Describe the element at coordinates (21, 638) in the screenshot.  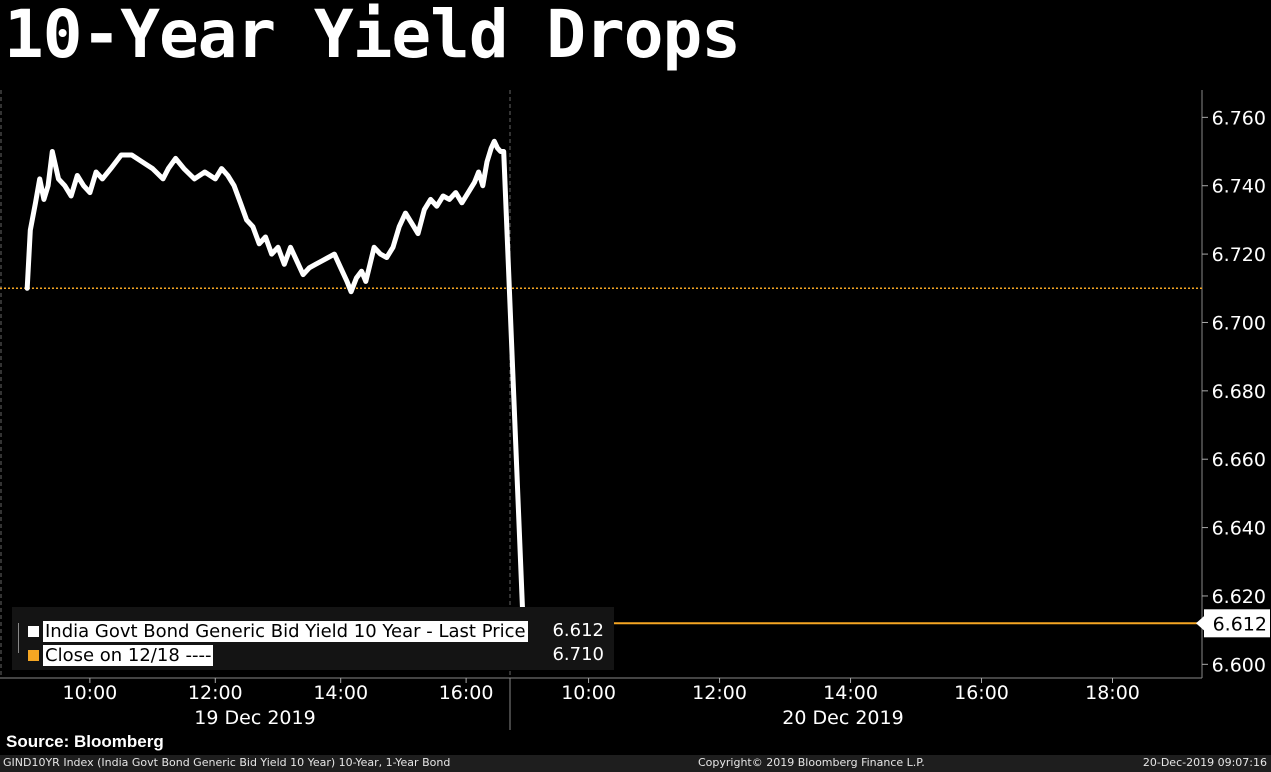
I see `legend-tree-line` at that location.